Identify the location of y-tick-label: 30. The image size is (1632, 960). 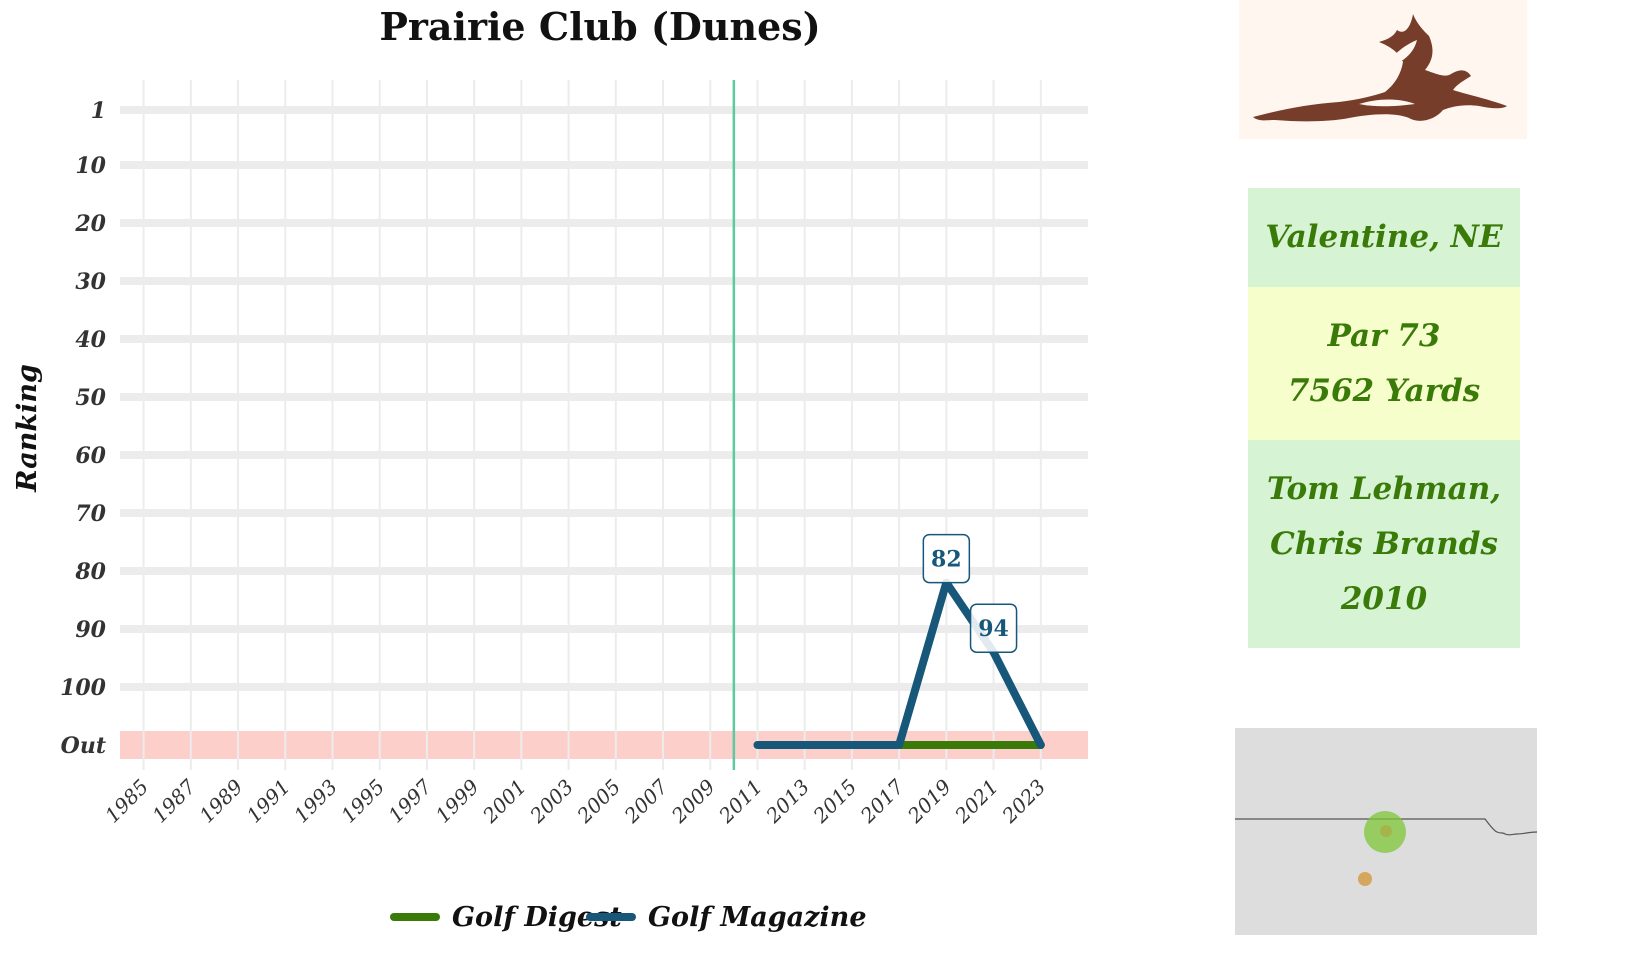
(90, 282).